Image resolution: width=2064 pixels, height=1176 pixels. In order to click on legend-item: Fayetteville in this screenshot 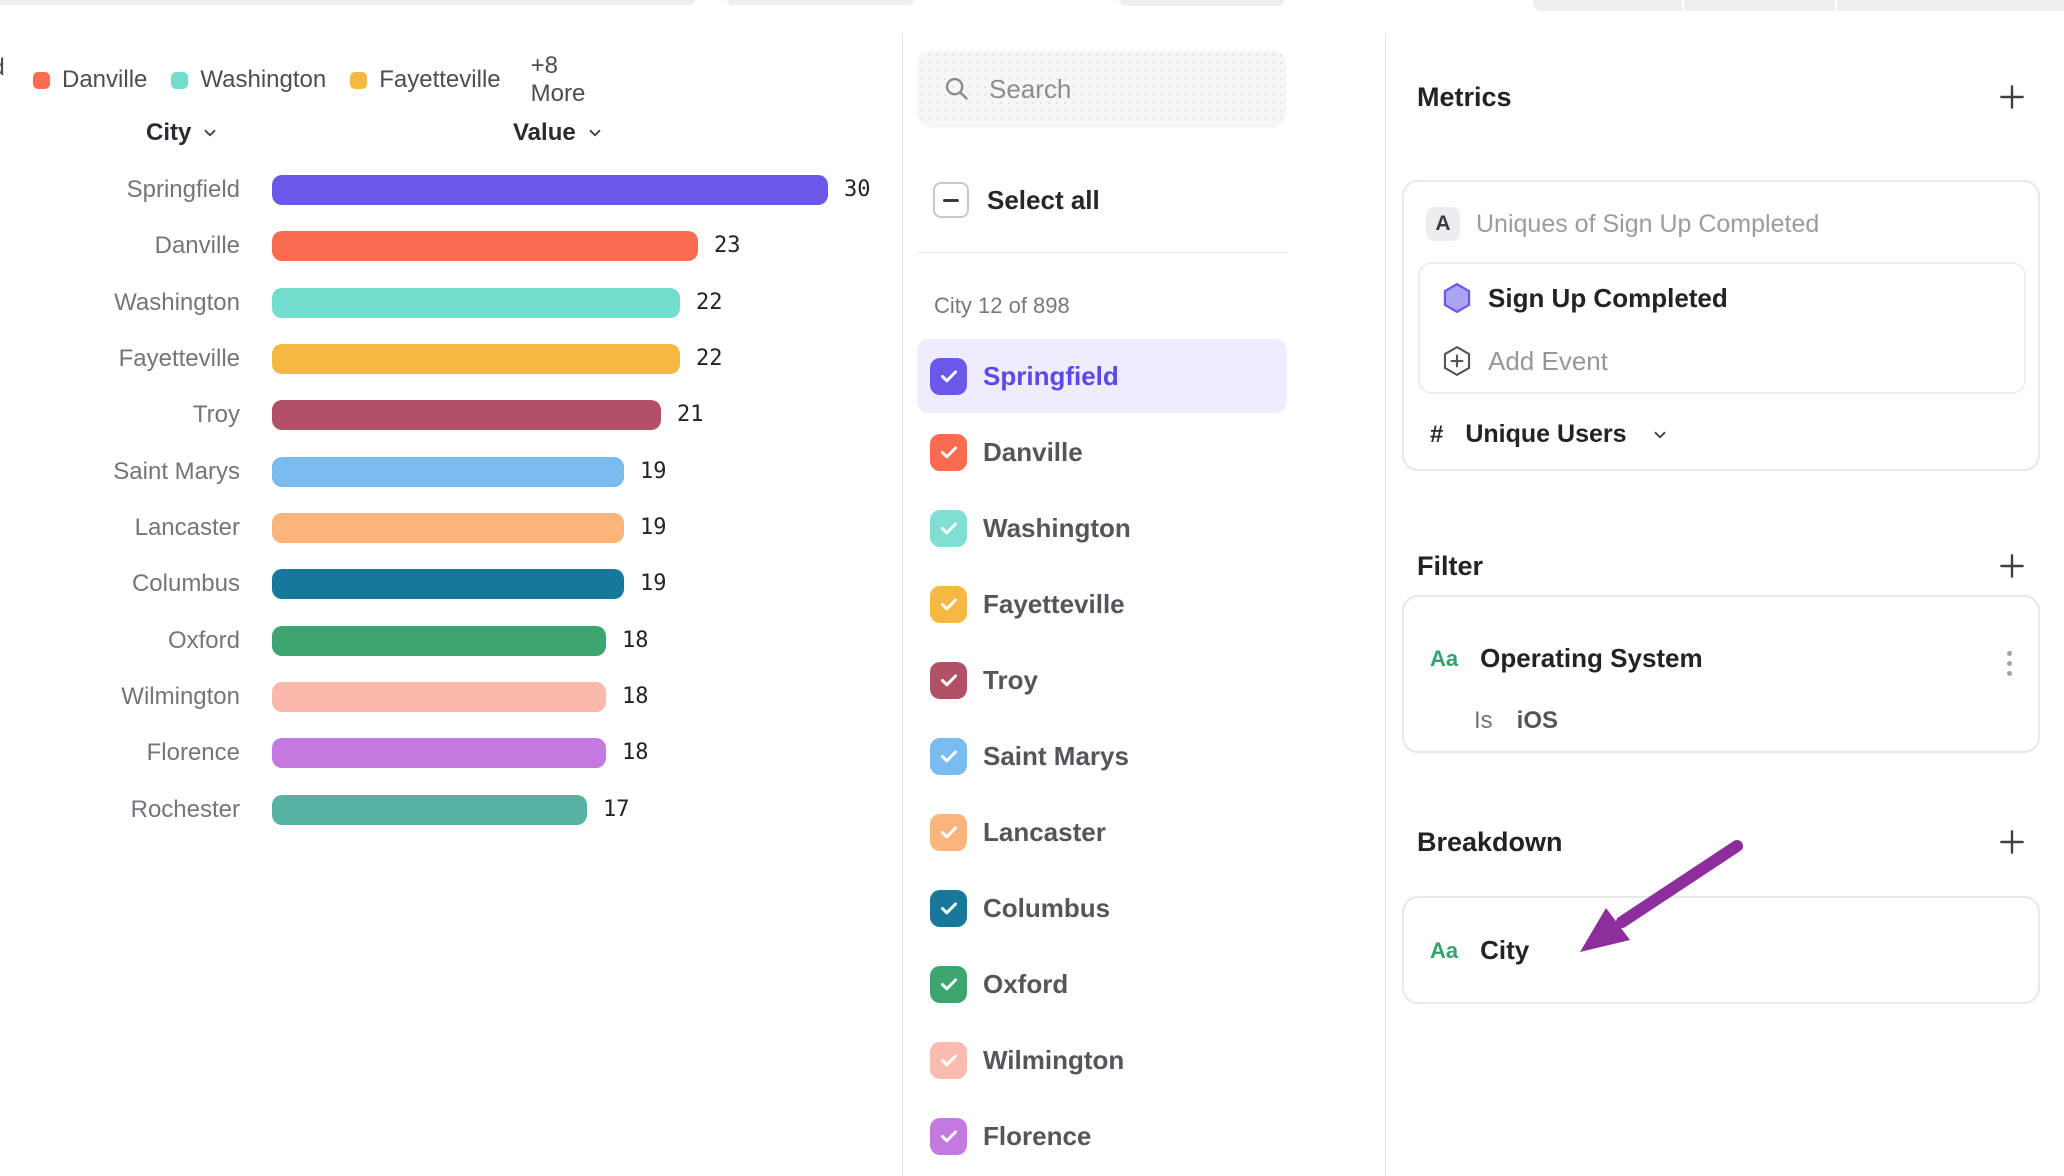, I will do `click(425, 80)`.